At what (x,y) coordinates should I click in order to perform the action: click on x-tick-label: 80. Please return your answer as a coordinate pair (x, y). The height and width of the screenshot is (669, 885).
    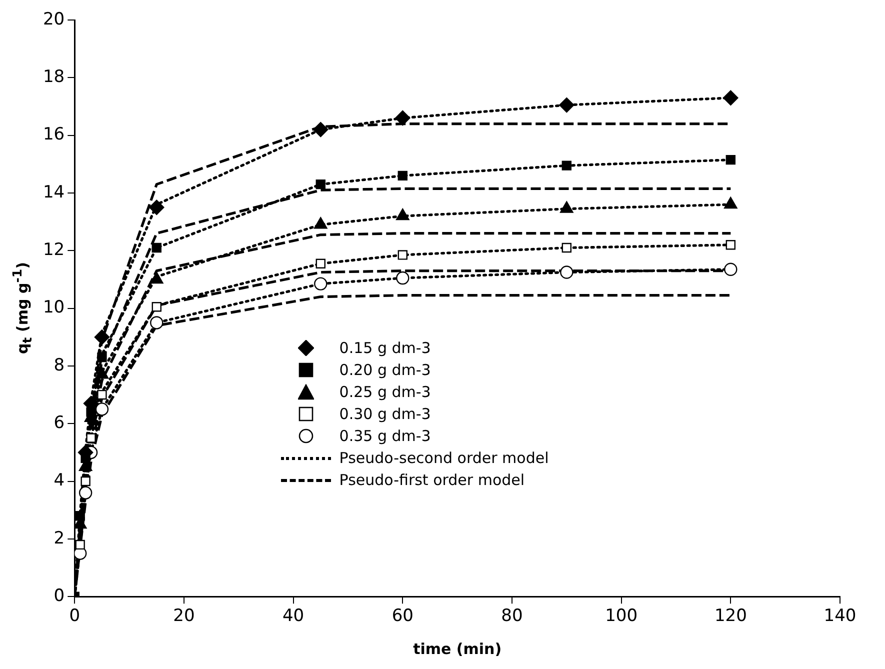
    Looking at the image, I should click on (512, 616).